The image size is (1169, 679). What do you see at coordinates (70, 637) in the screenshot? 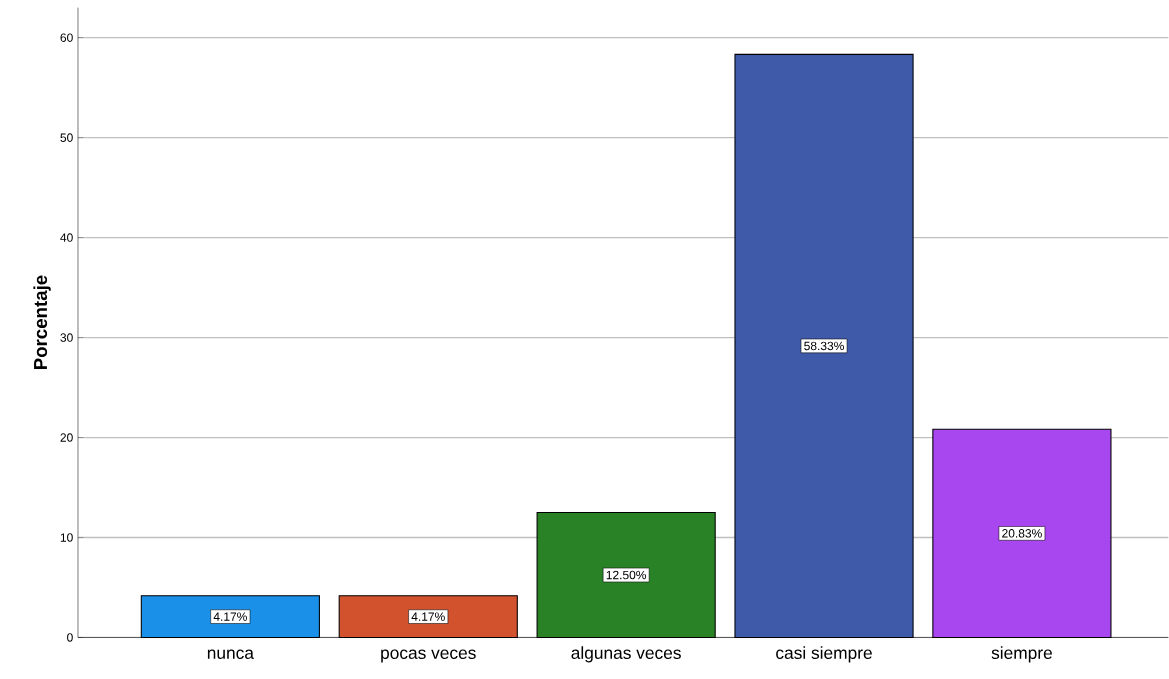
I see `y-tick-label: 0` at bounding box center [70, 637].